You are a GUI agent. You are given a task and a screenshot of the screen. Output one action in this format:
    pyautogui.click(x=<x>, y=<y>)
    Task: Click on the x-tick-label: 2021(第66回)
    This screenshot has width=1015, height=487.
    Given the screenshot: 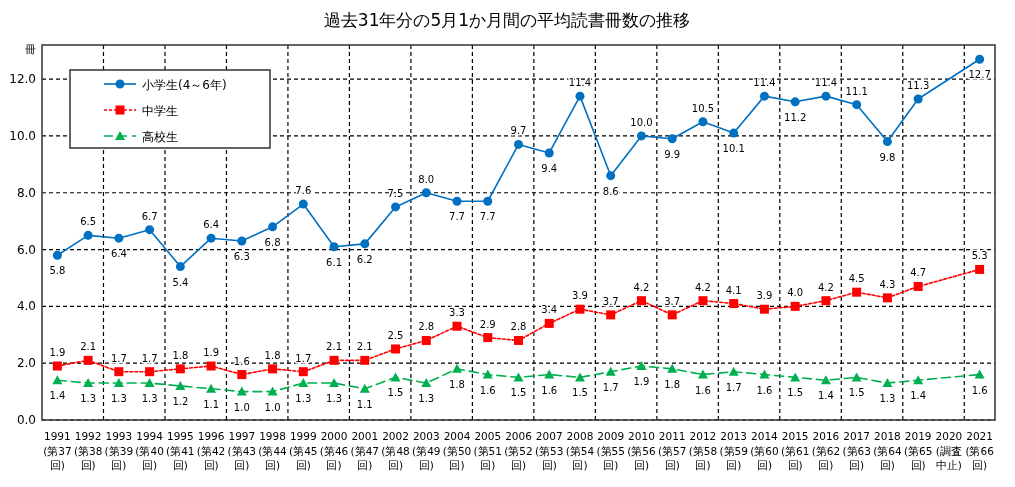 What is the action you would take?
    pyautogui.click(x=980, y=450)
    